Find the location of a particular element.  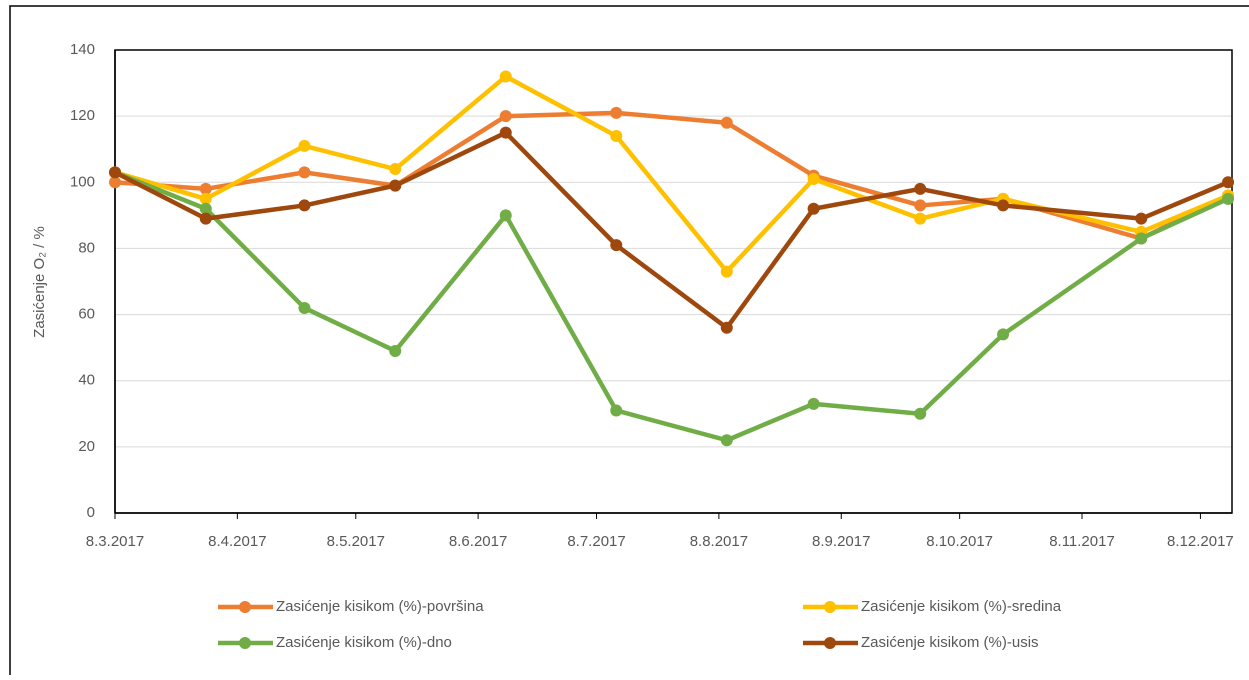

y-axis-label: Zasićenje O₂ / % is located at coordinates (39, 282).